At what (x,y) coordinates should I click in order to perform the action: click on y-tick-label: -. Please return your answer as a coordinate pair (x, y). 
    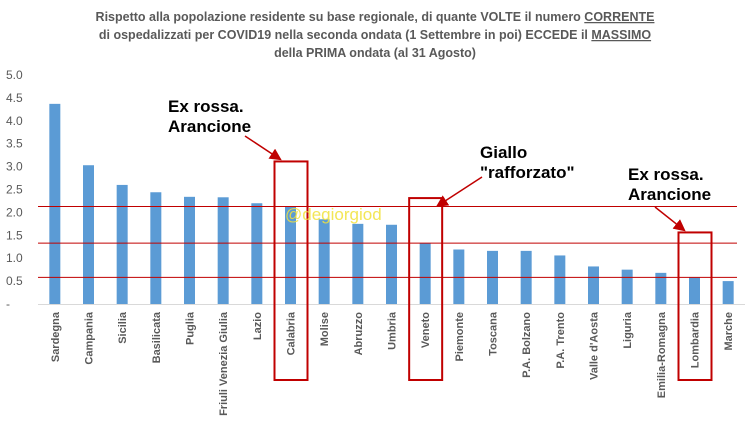
    Looking at the image, I should click on (8, 304).